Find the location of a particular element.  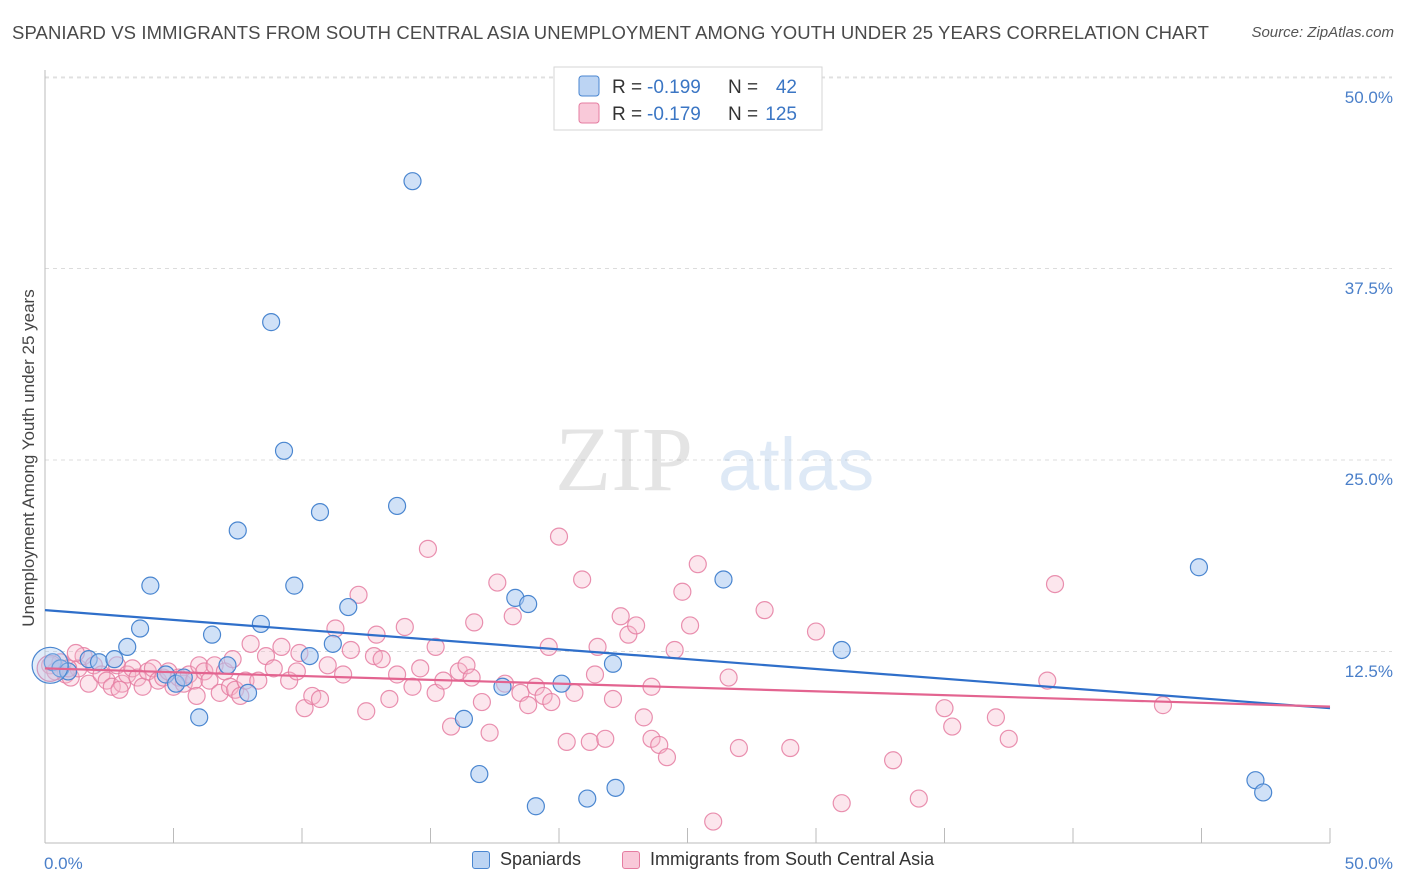

legend-box: R = -0.199 N = 42 R = -0.179 N = 125 is located at coordinates (688, 98).